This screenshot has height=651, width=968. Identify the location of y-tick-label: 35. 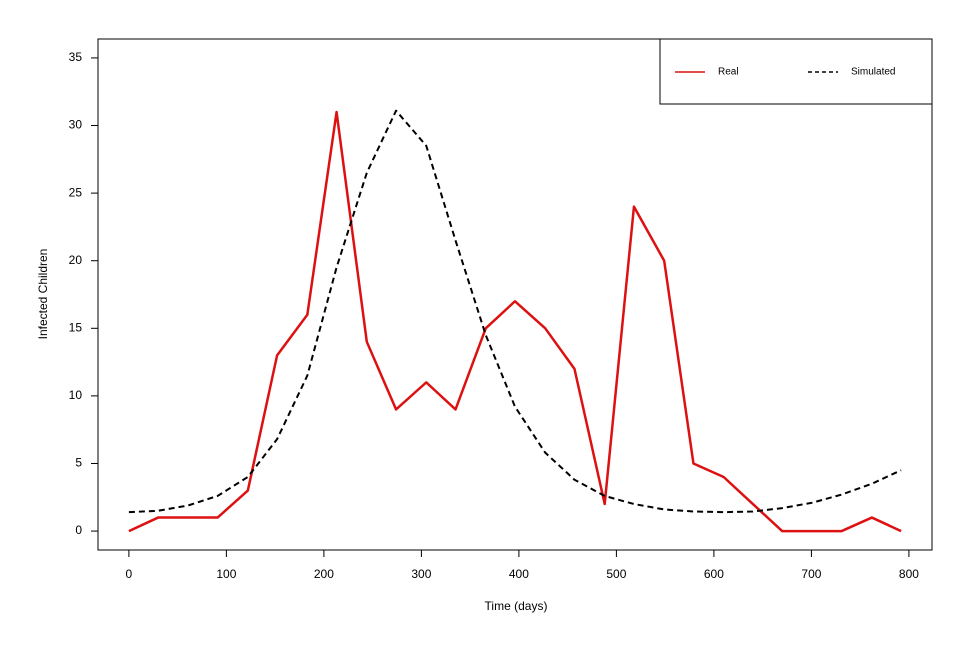
(76, 57).